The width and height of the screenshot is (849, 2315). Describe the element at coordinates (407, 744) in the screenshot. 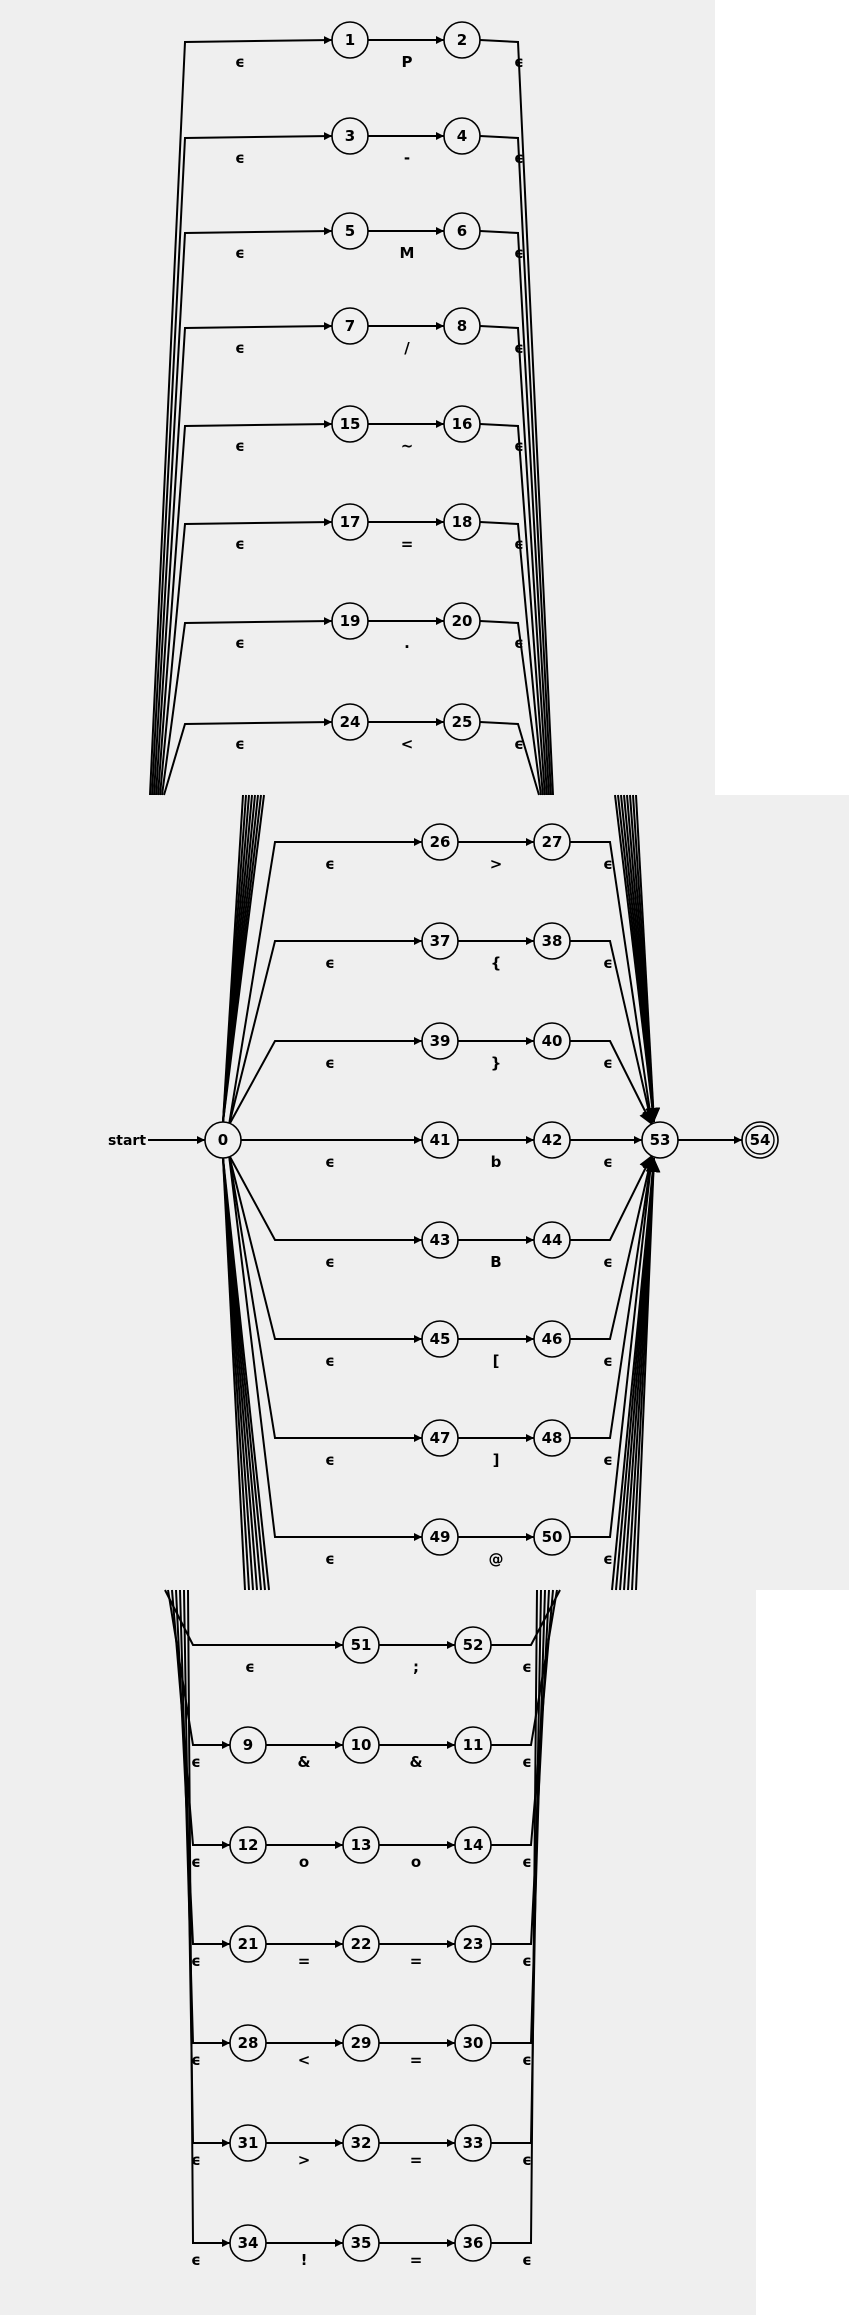

I see `symbol-label-top-7: <` at that location.